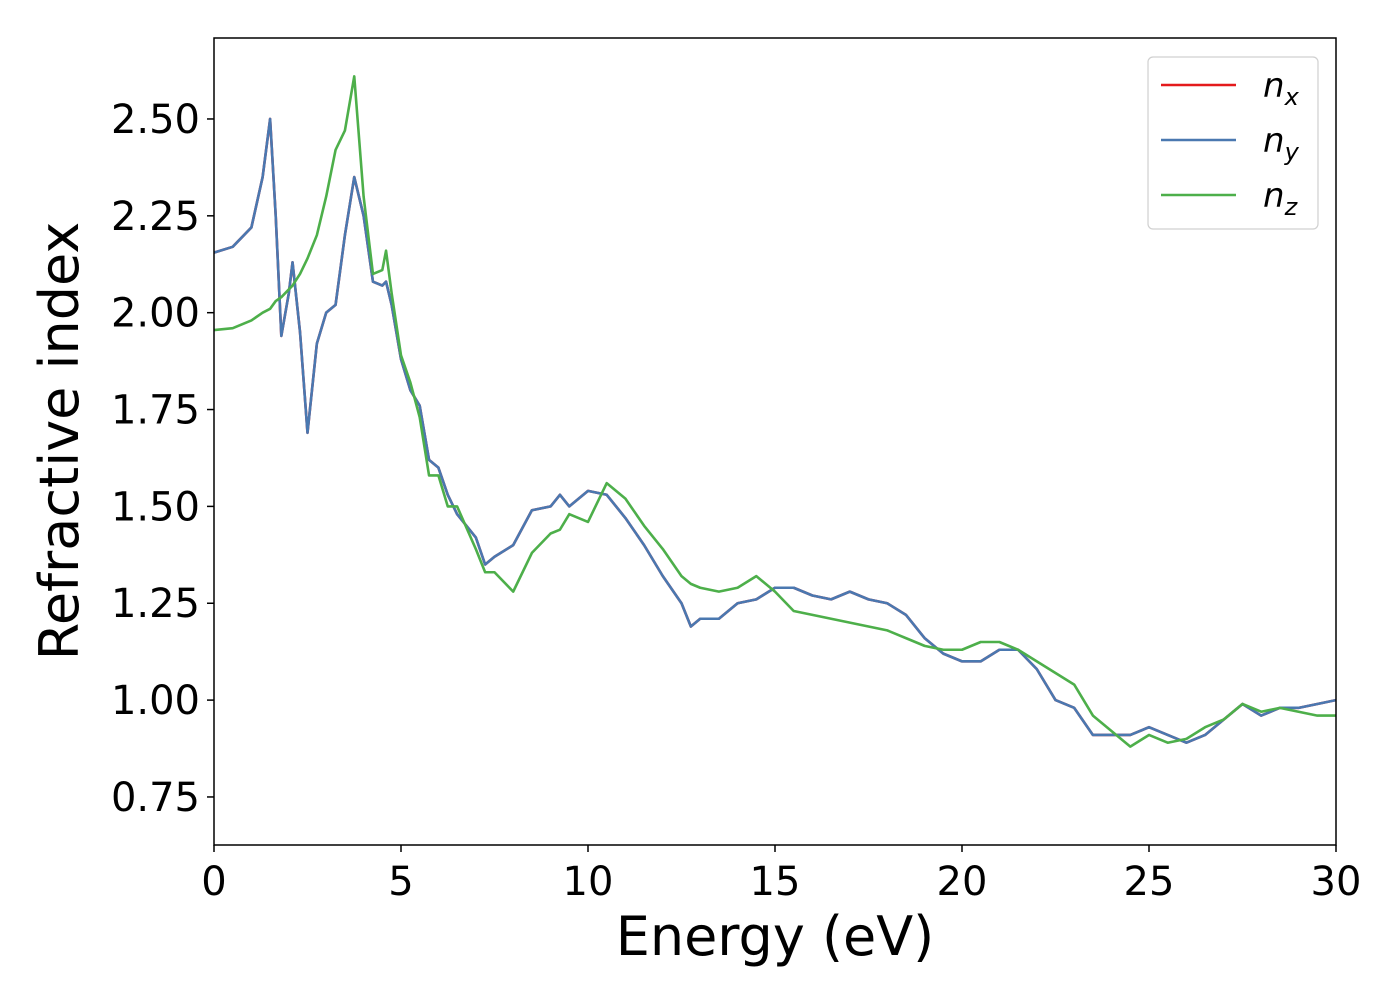 The height and width of the screenshot is (1000, 1400). I want to click on y-tick-label: 1.25, so click(155, 604).